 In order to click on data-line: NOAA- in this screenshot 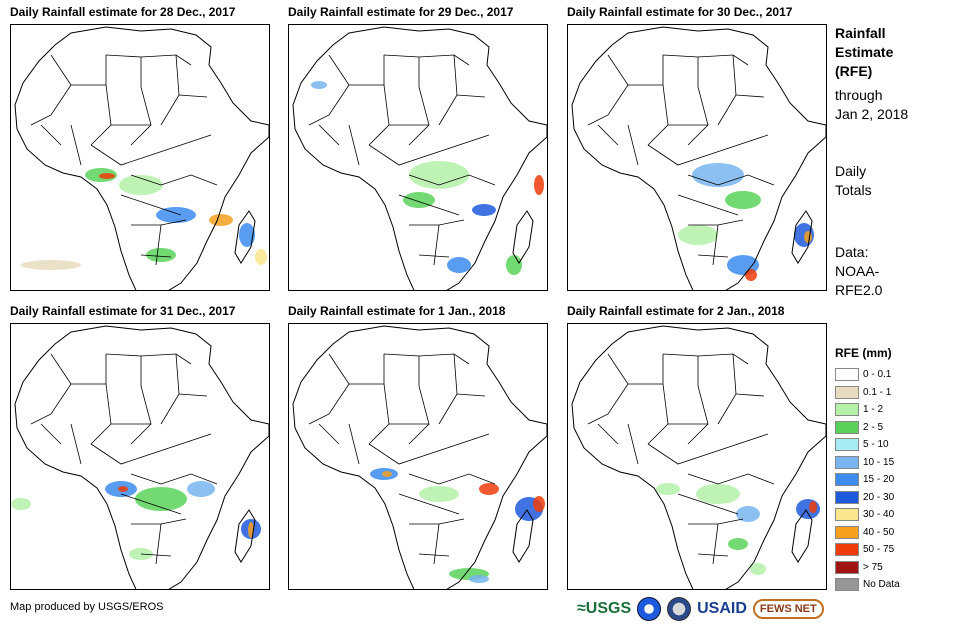, I will do `click(857, 271)`.